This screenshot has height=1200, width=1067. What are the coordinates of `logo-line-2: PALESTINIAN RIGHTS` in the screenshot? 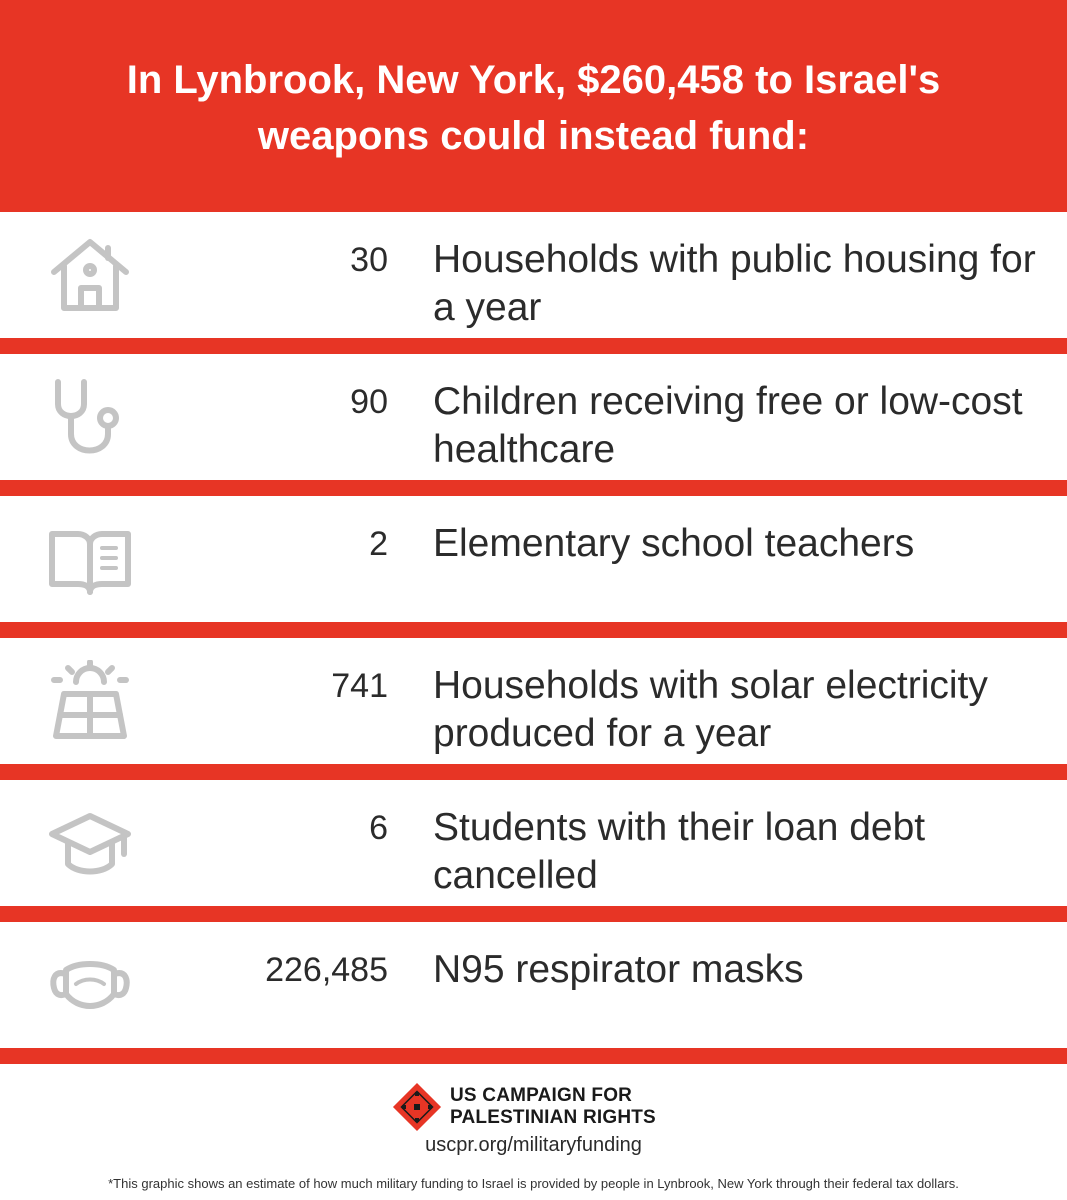 It's located at (553, 1117).